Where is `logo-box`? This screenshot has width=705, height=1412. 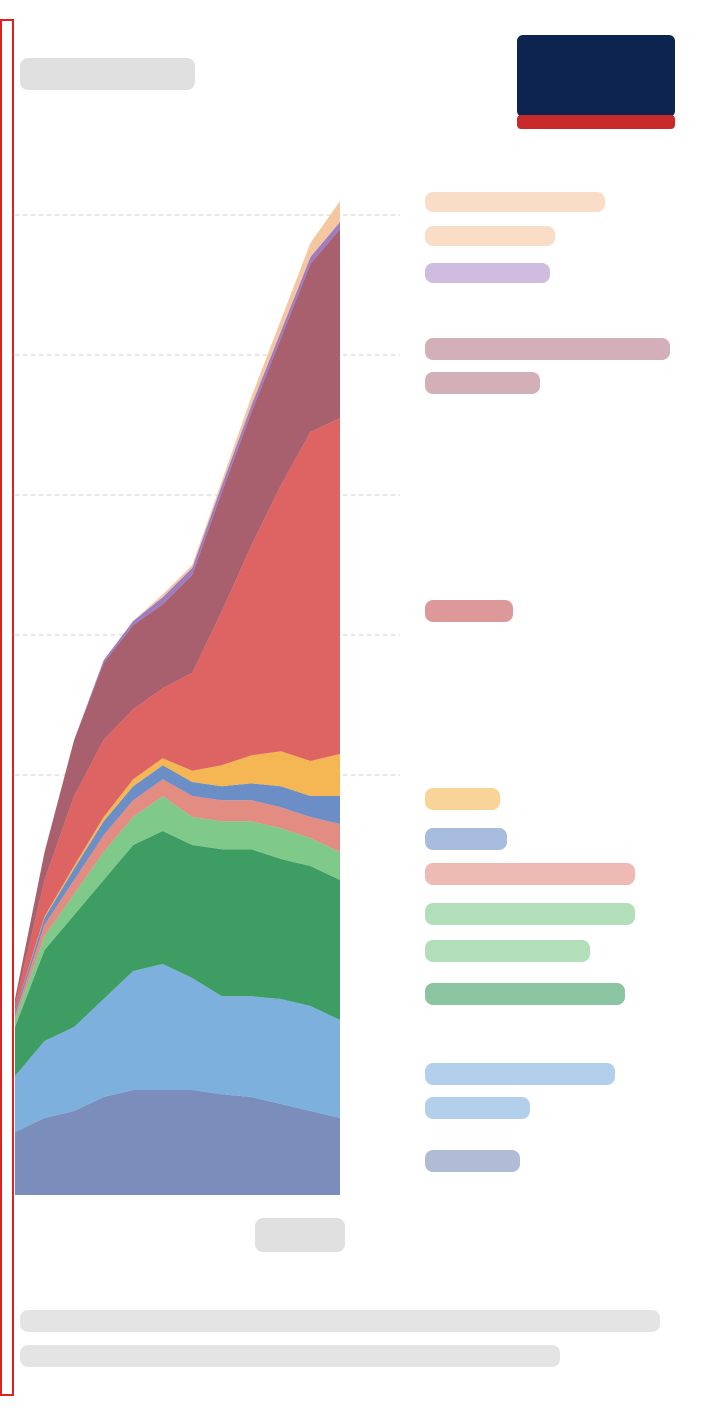 logo-box is located at coordinates (596, 76).